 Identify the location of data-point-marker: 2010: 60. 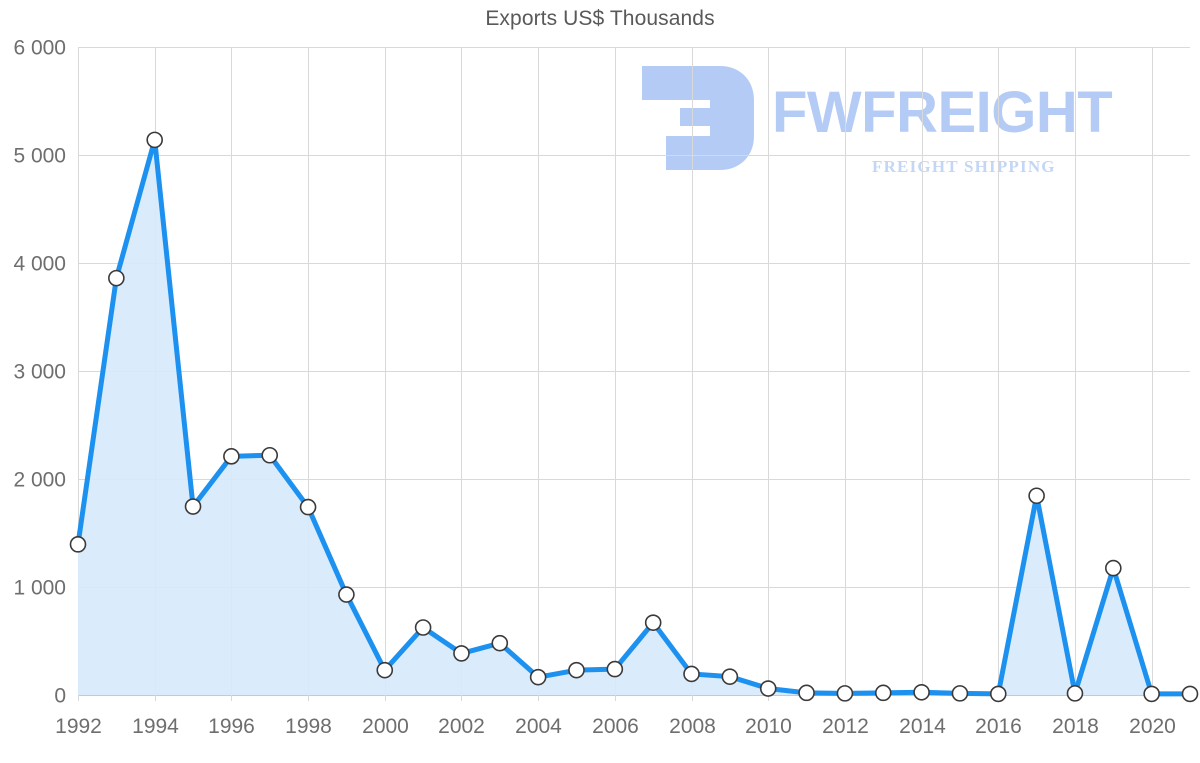
(768, 688).